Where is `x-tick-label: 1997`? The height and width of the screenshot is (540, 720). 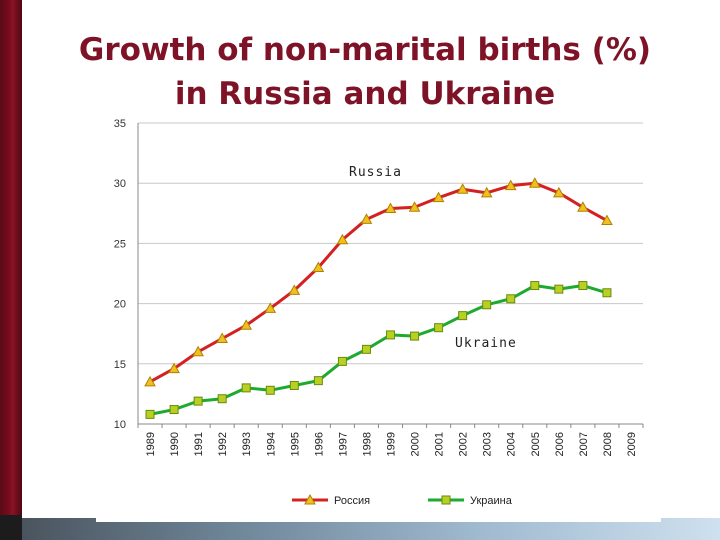 x-tick-label: 1997 is located at coordinates (343, 444).